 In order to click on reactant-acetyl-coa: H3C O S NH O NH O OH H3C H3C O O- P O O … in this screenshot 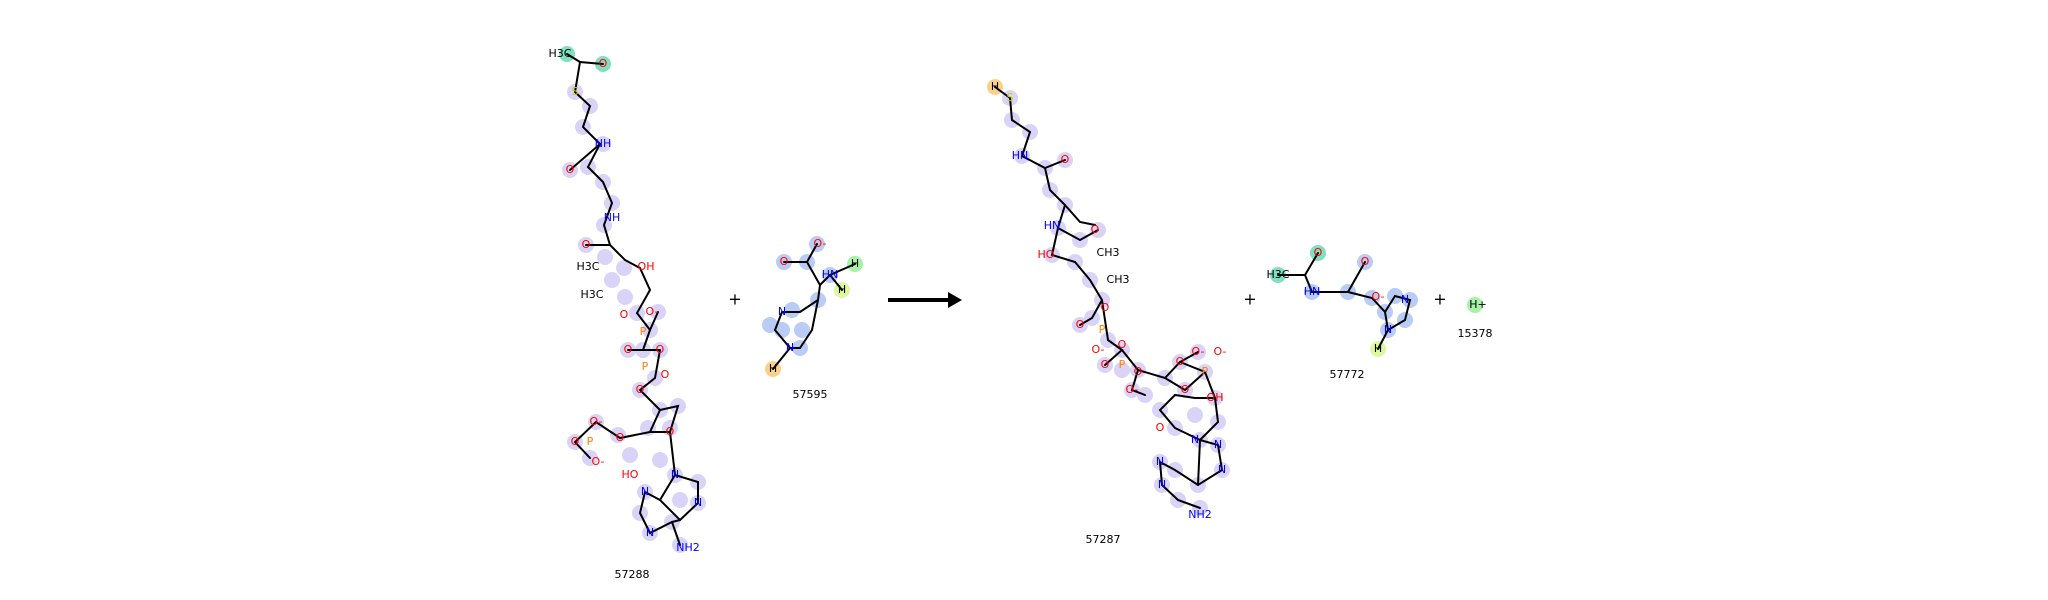, I will do `click(627, 313)`.